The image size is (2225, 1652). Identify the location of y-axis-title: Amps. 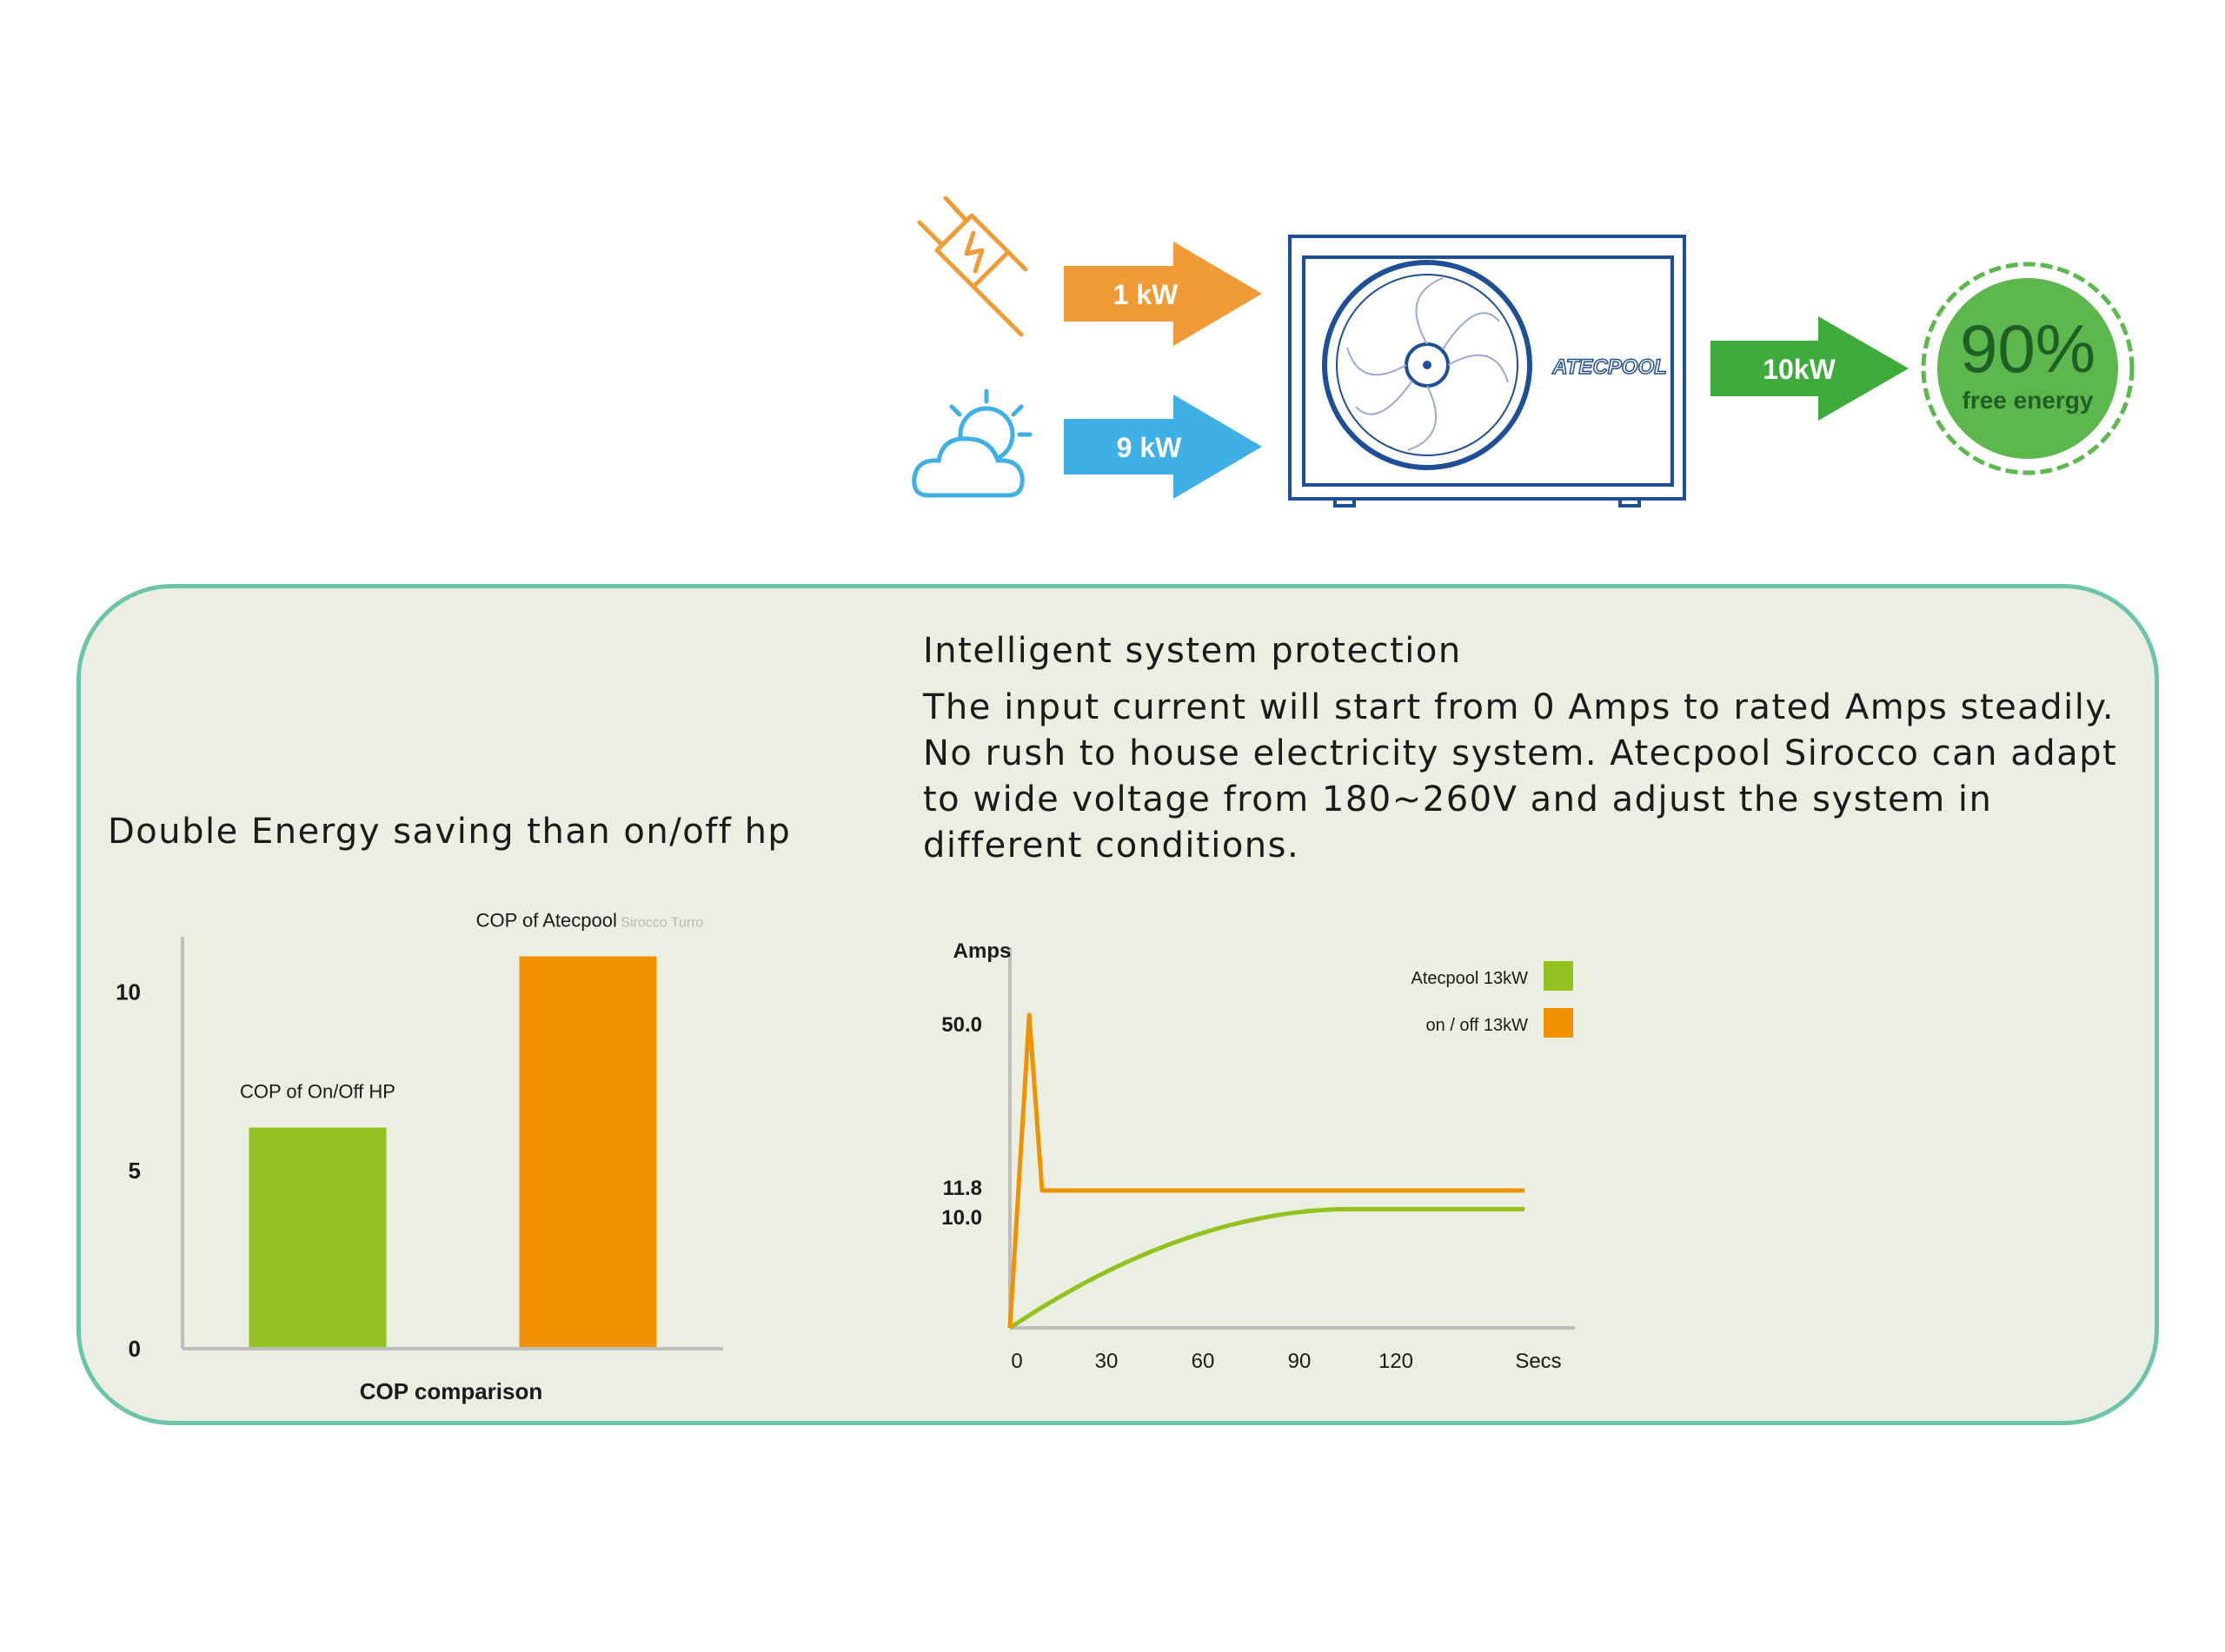
(983, 951).